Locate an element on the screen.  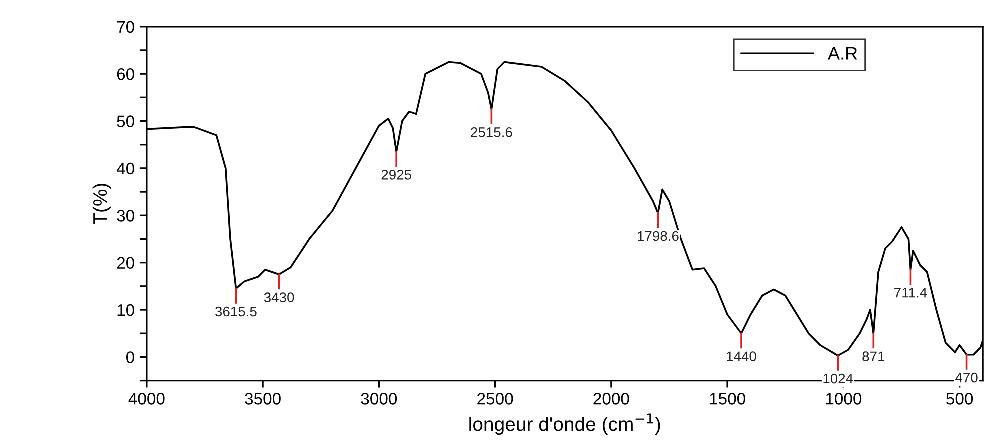
annotation: 3430 is located at coordinates (279, 297).